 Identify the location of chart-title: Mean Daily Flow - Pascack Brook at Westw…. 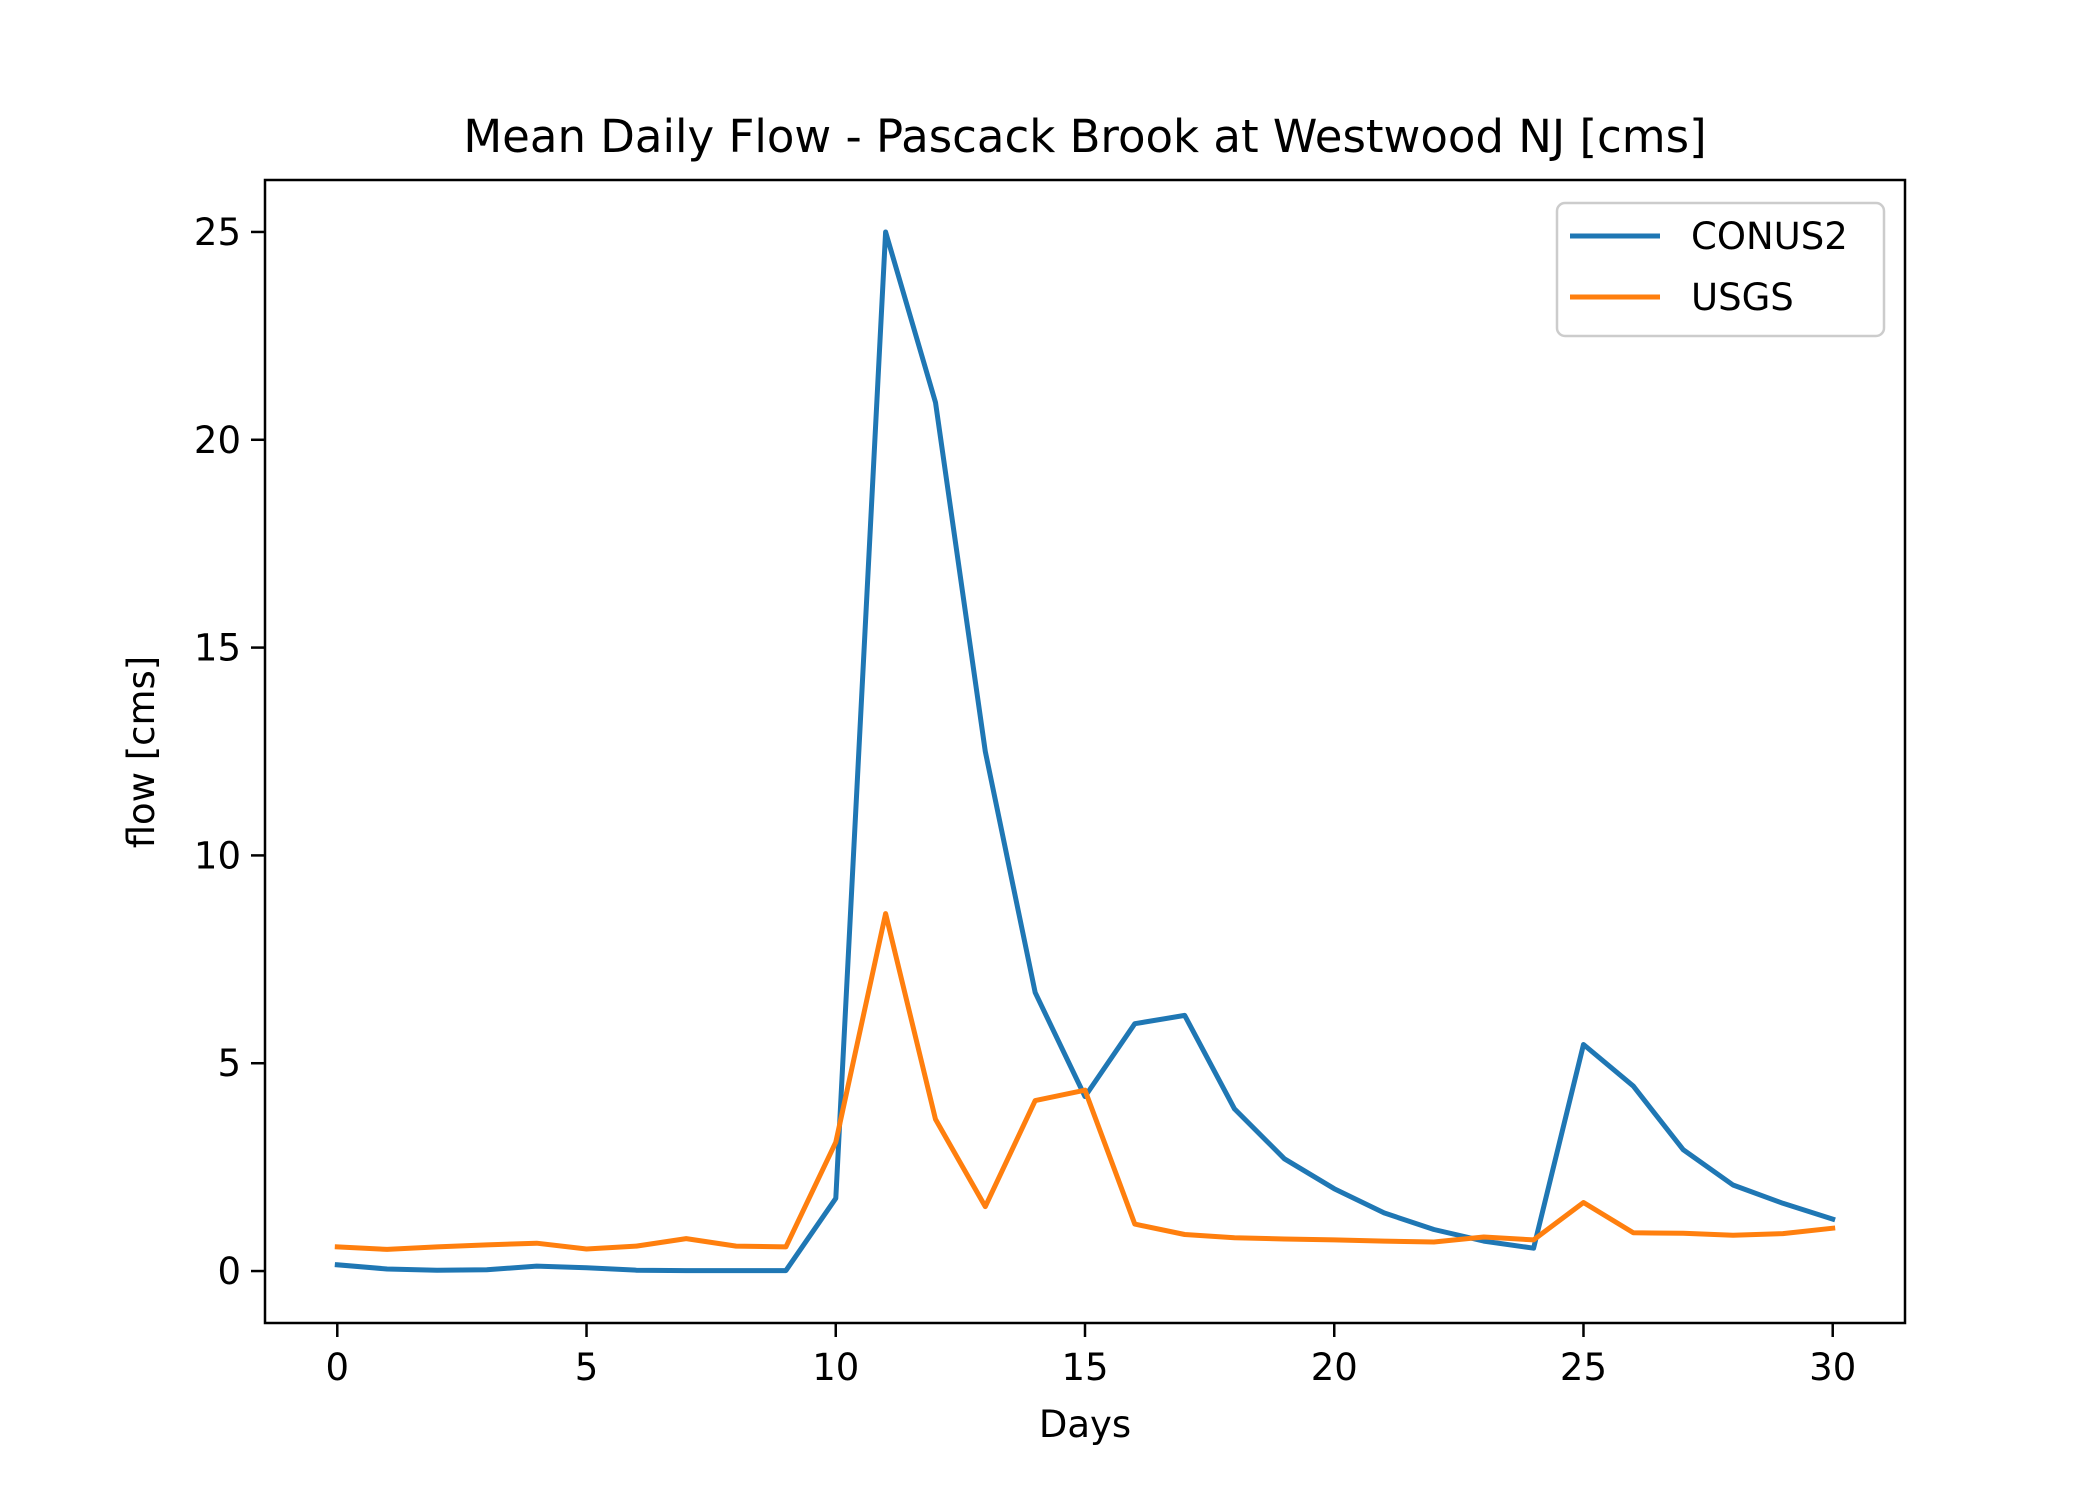
(1084, 136).